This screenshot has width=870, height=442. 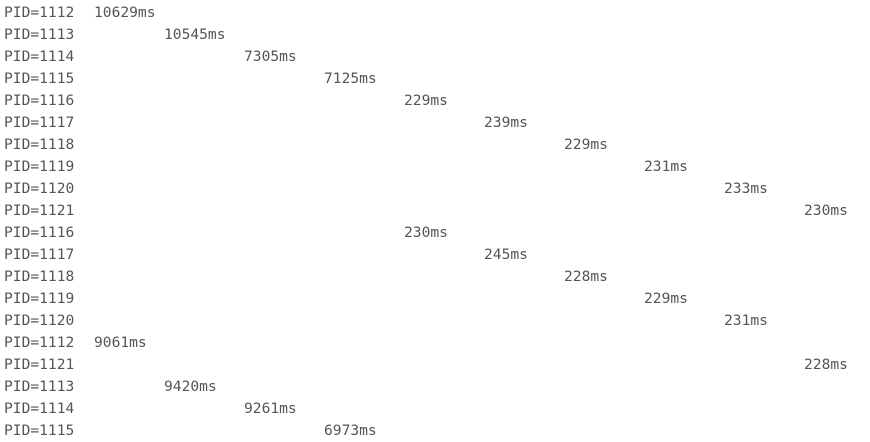 What do you see at coordinates (435, 13) in the screenshot?
I see `output-line: PID=1112 10629ms` at bounding box center [435, 13].